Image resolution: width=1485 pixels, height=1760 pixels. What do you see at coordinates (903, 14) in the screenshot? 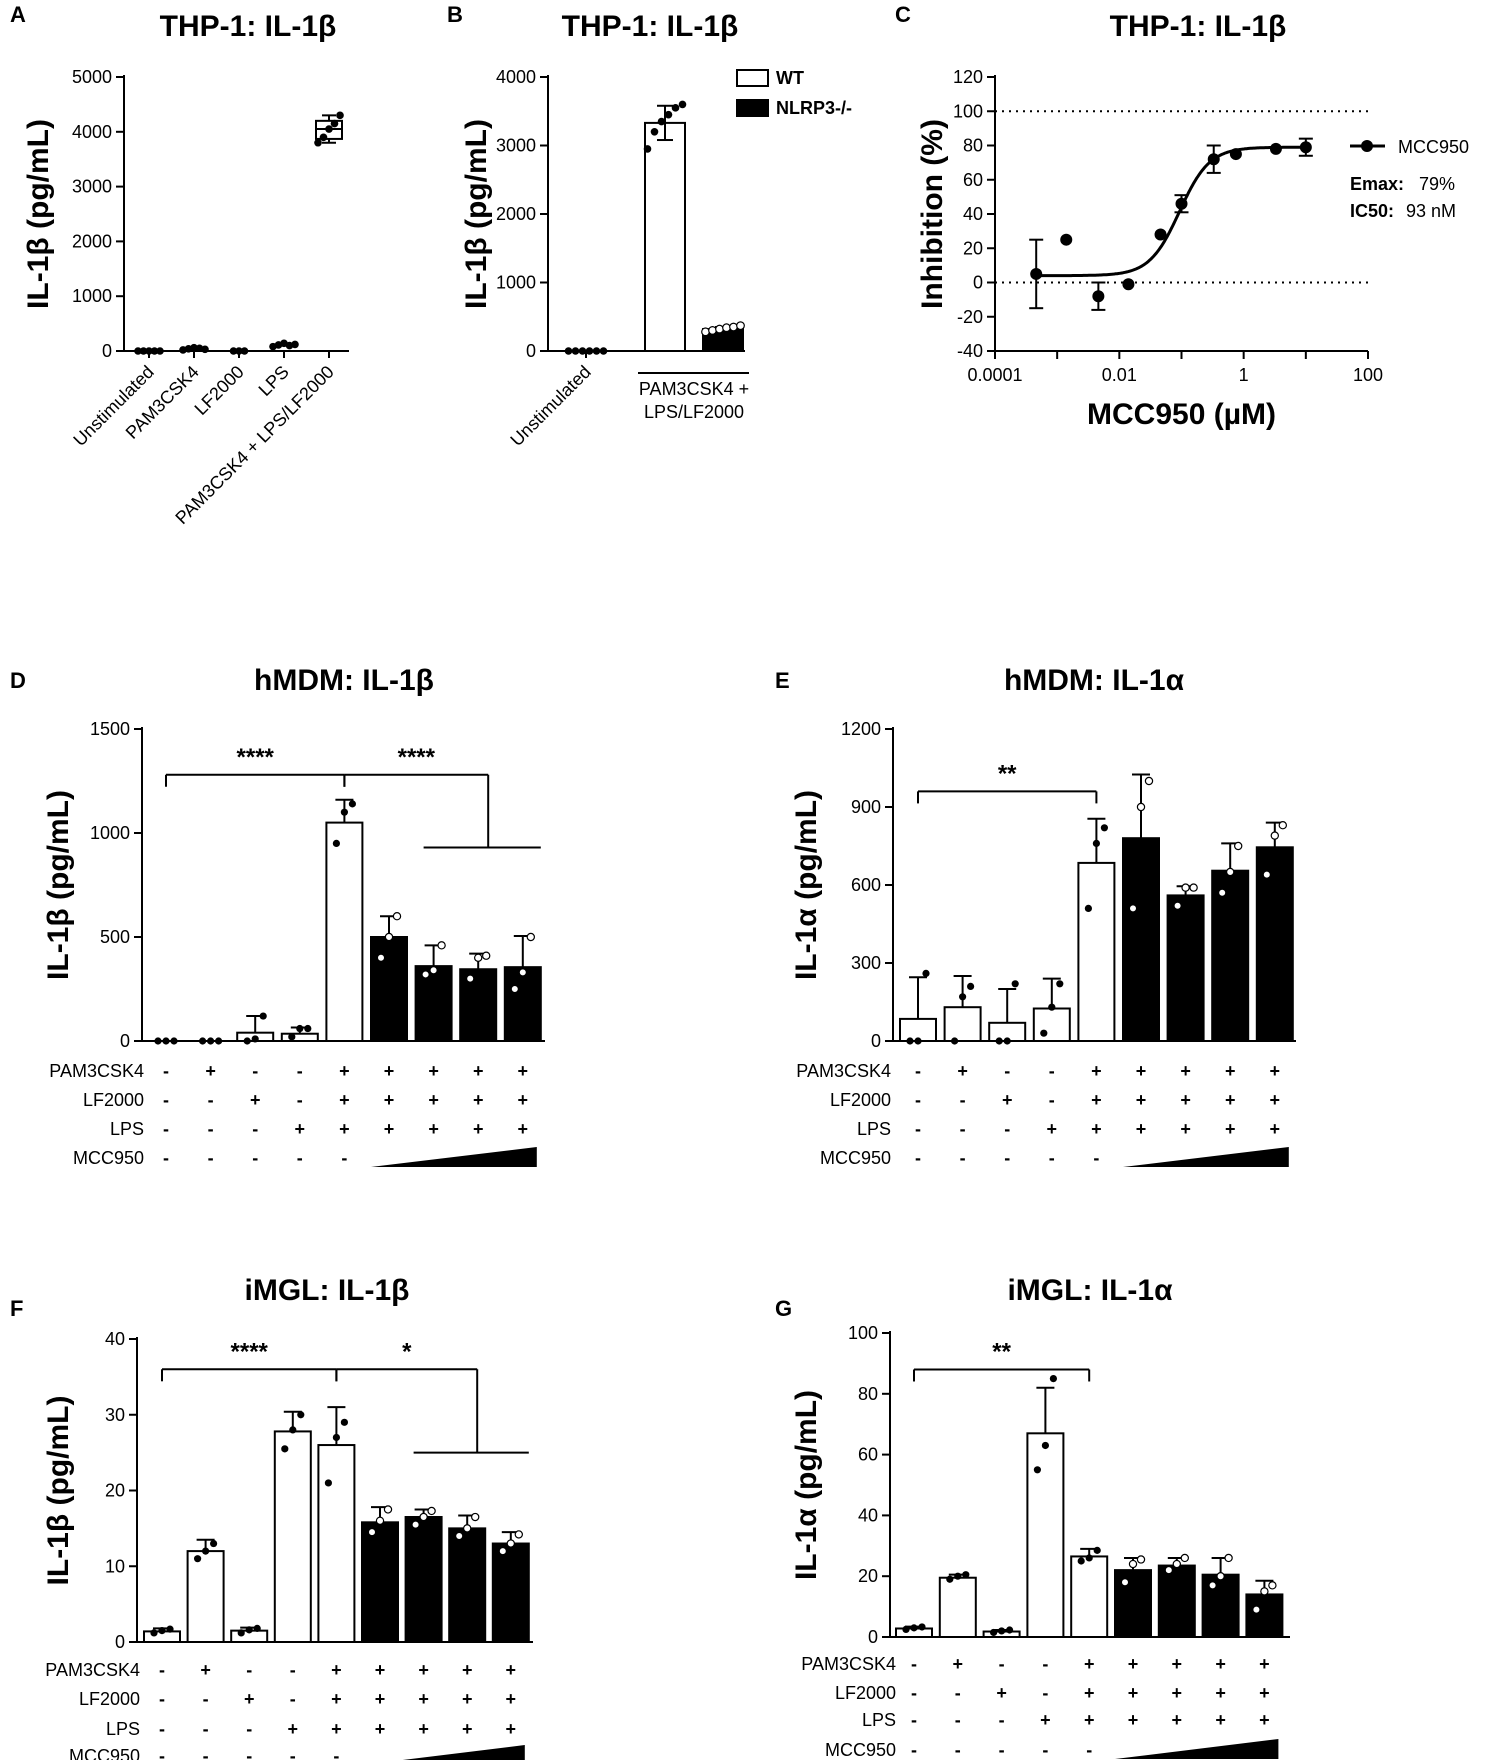
I see `panel-letter: C` at bounding box center [903, 14].